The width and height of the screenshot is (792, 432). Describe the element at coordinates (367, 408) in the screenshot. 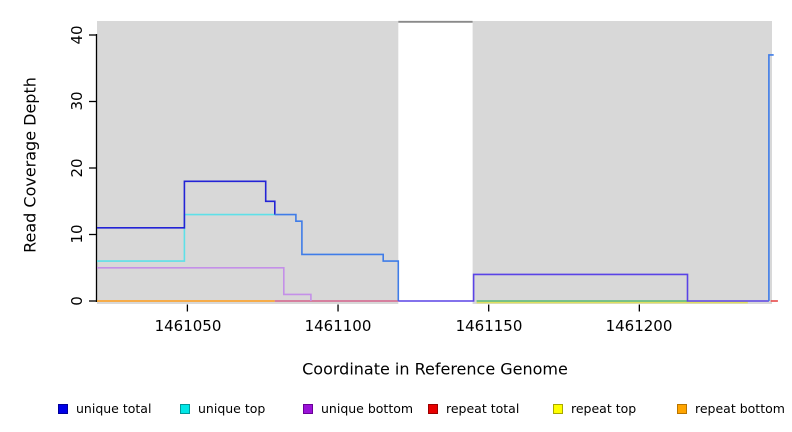

I see `legend-label: unique bottom` at that location.